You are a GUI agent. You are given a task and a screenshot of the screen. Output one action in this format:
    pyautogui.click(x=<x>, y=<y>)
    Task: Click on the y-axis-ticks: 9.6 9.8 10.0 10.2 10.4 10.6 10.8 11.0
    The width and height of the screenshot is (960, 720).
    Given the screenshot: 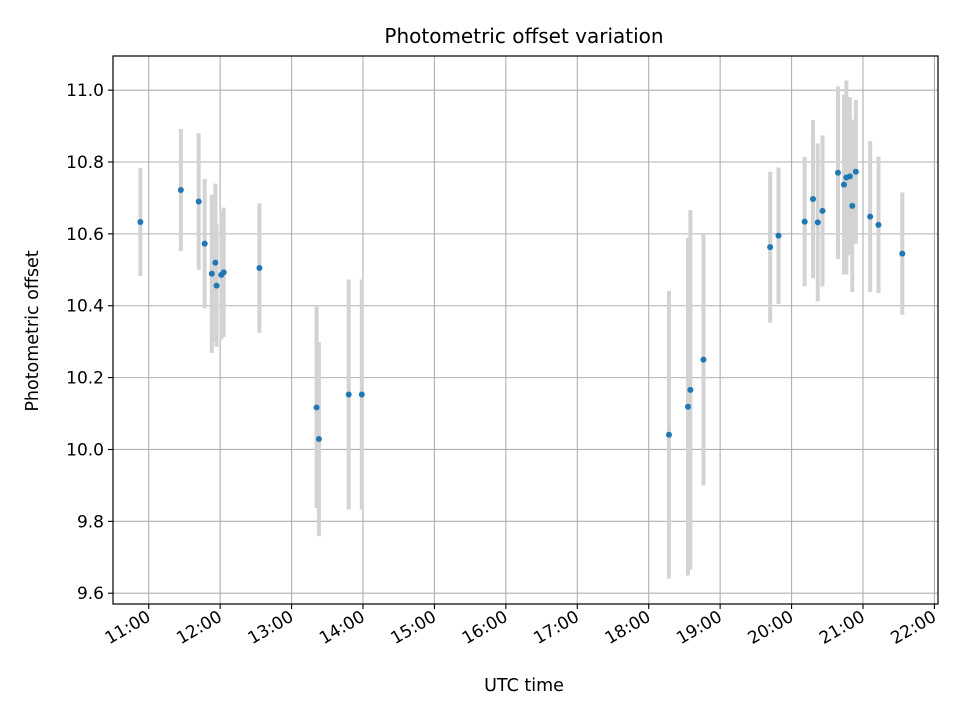 What is the action you would take?
    pyautogui.click(x=89, y=342)
    